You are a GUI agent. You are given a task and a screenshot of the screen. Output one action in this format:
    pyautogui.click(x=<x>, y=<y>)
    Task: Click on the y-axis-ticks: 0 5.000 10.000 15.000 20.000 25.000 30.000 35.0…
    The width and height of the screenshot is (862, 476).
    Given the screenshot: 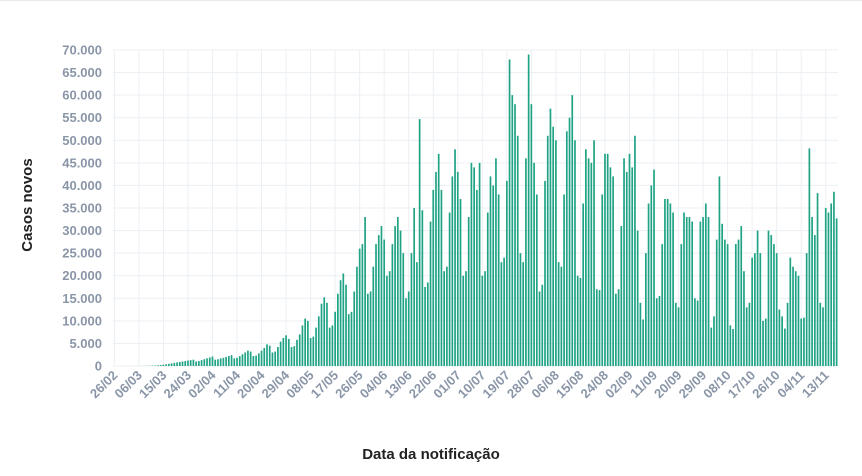 What is the action you would take?
    pyautogui.click(x=82, y=208)
    